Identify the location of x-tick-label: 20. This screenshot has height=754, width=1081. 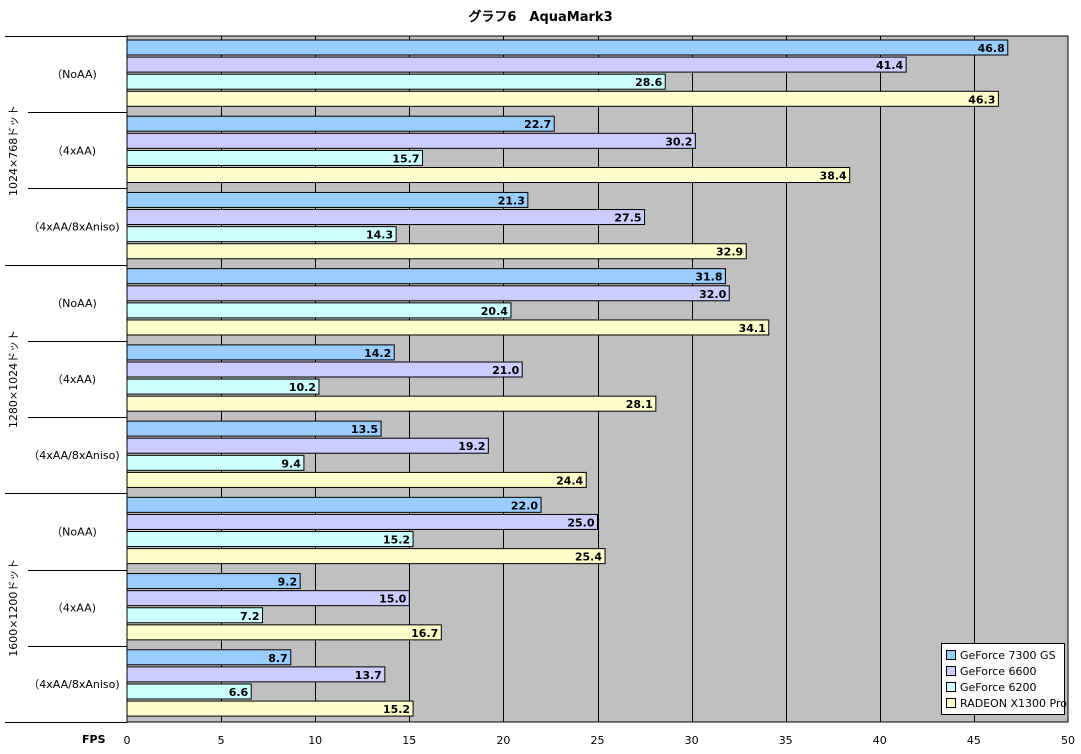
(503, 740).